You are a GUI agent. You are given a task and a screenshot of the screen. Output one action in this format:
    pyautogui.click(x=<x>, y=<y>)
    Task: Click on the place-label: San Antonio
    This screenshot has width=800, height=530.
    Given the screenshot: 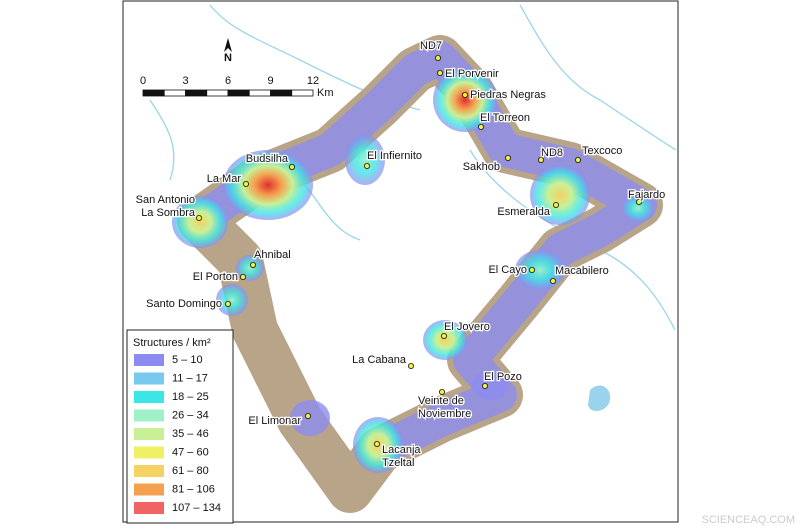 What is the action you would take?
    pyautogui.click(x=165, y=200)
    